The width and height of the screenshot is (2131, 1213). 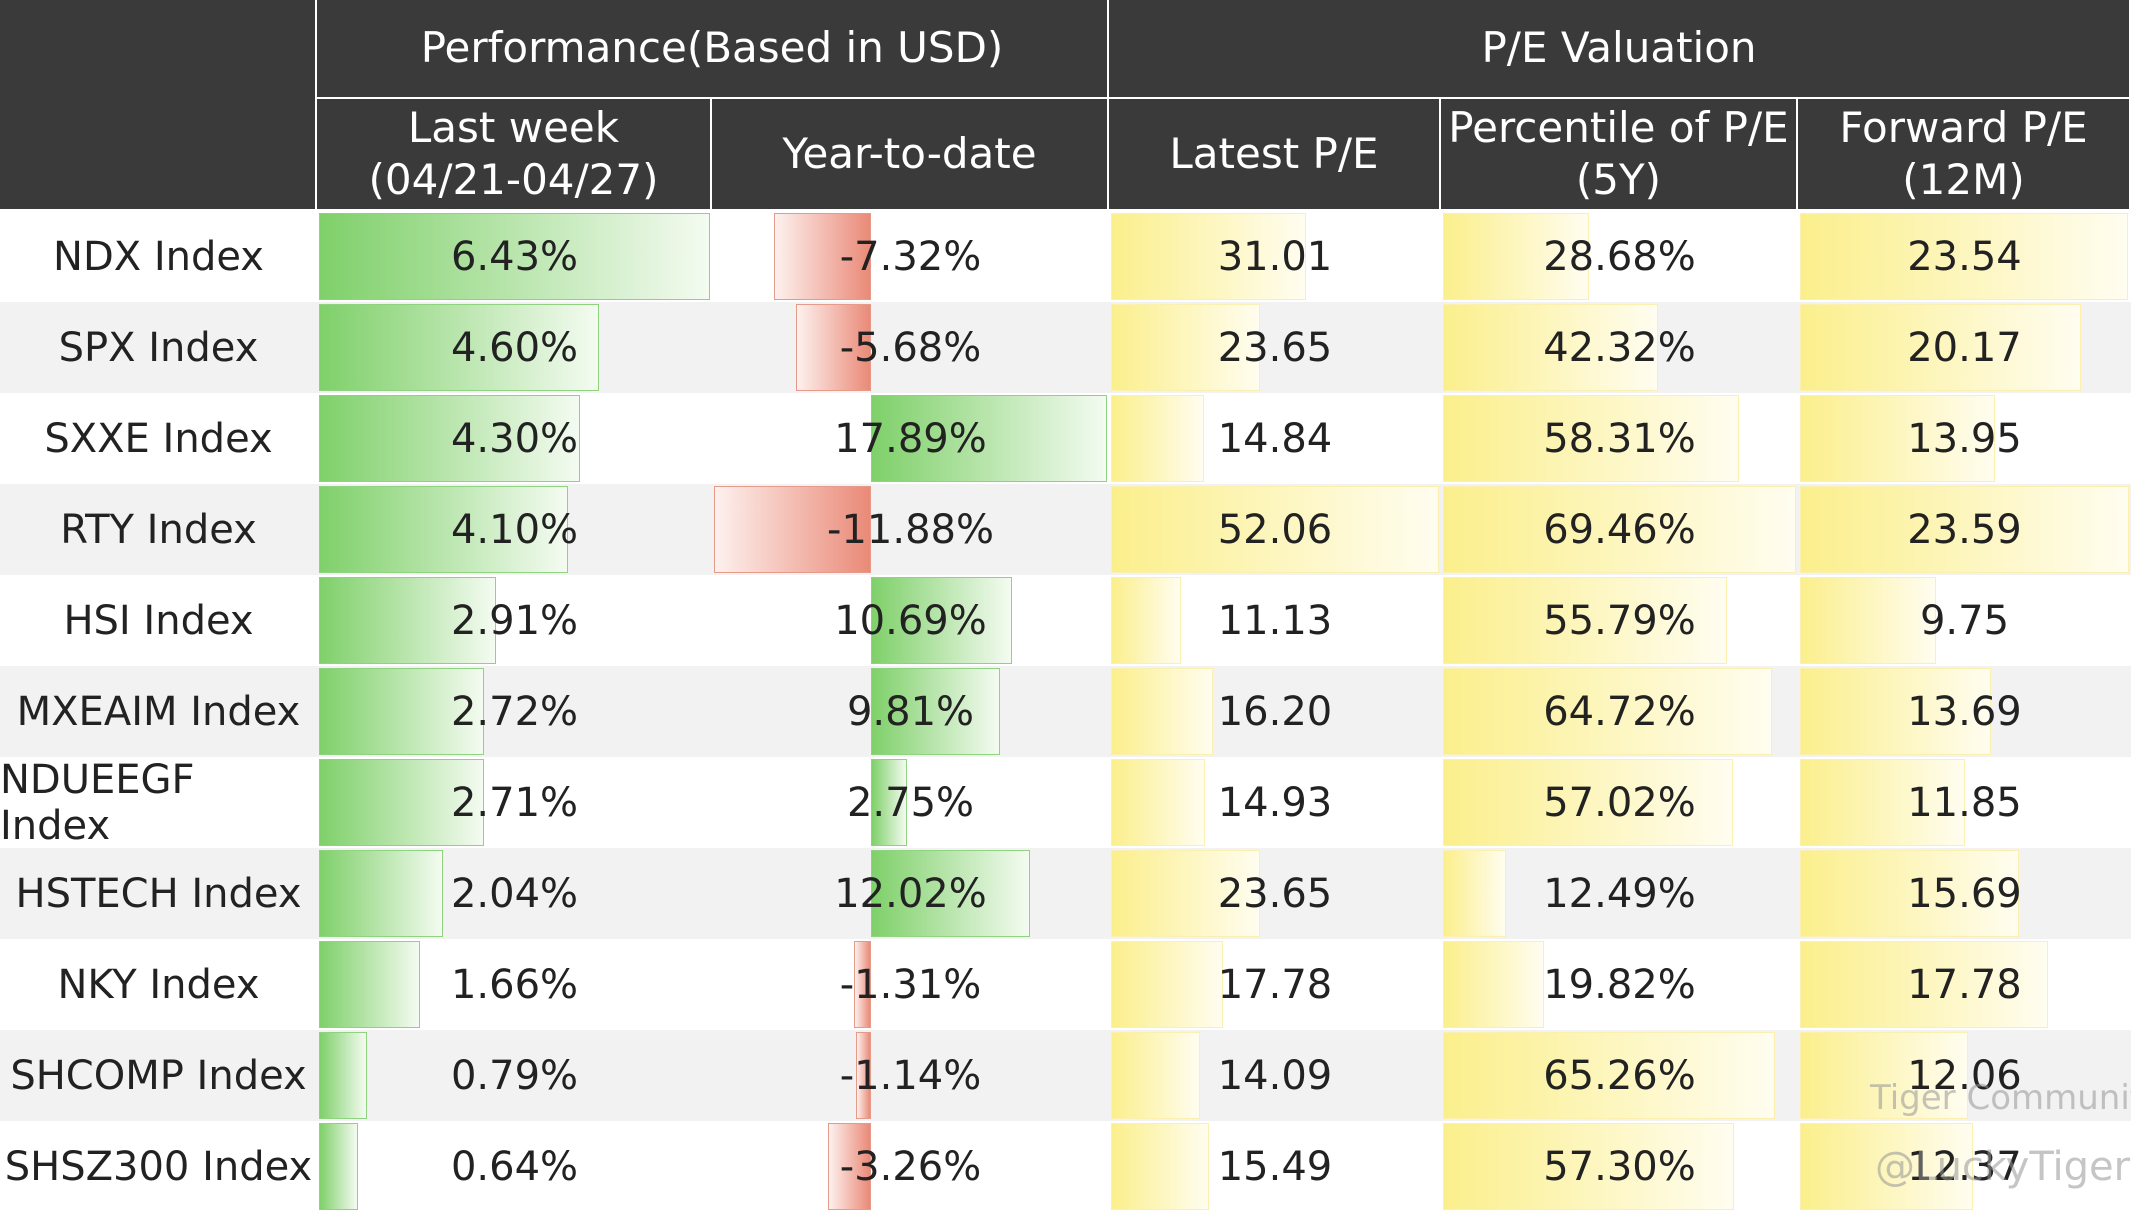 What do you see at coordinates (1964, 802) in the screenshot?
I see `value-cell: 11.85` at bounding box center [1964, 802].